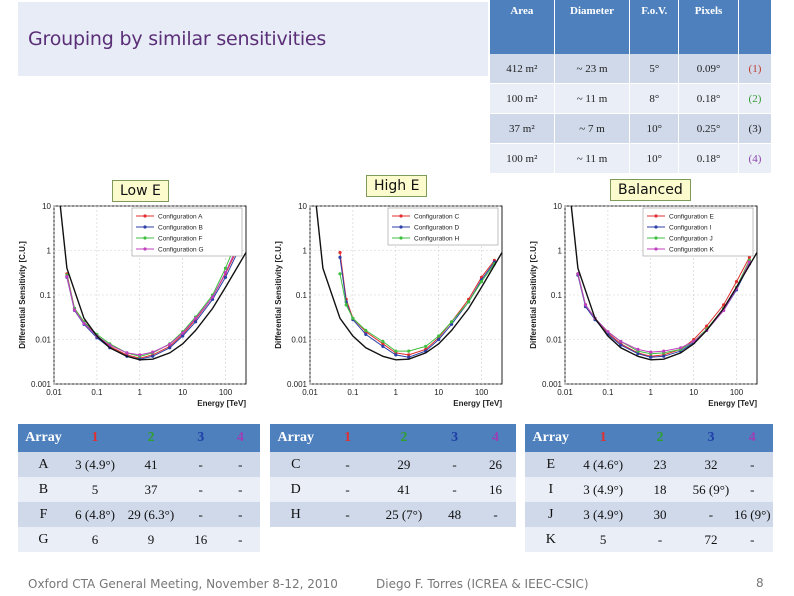 The image size is (794, 596). Describe the element at coordinates (660, 464) in the screenshot. I see `array-cell: 23` at that location.